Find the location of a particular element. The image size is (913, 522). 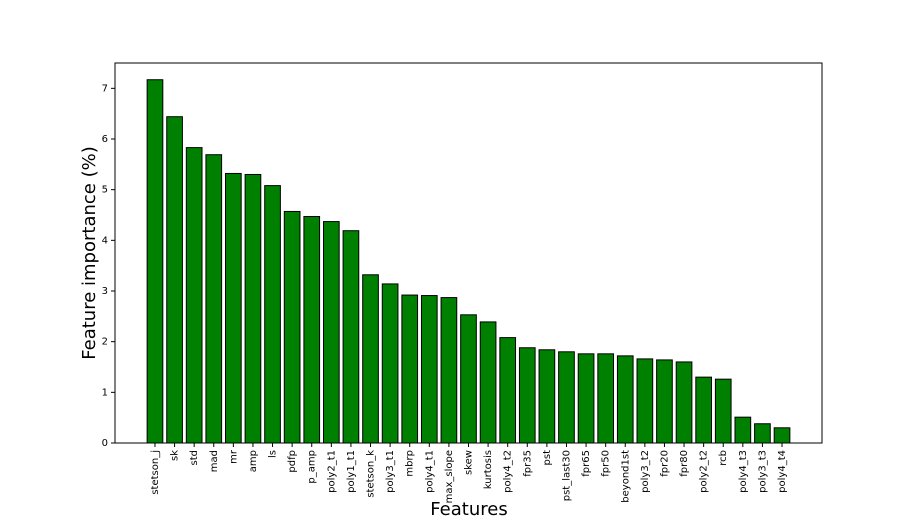

x-tick-label: pst_last30 is located at coordinates (566, 475).